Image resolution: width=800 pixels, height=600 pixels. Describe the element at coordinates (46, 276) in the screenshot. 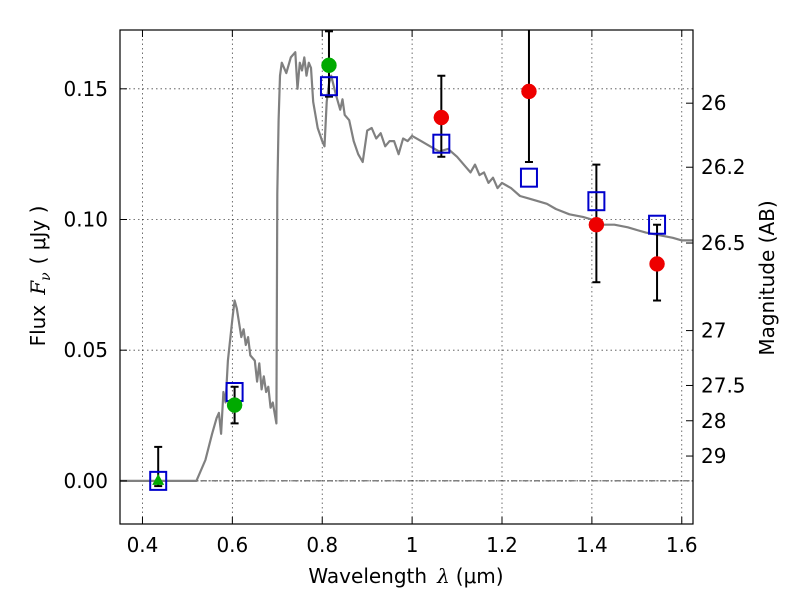

I see `y-axis-title-subscript: ν` at that location.